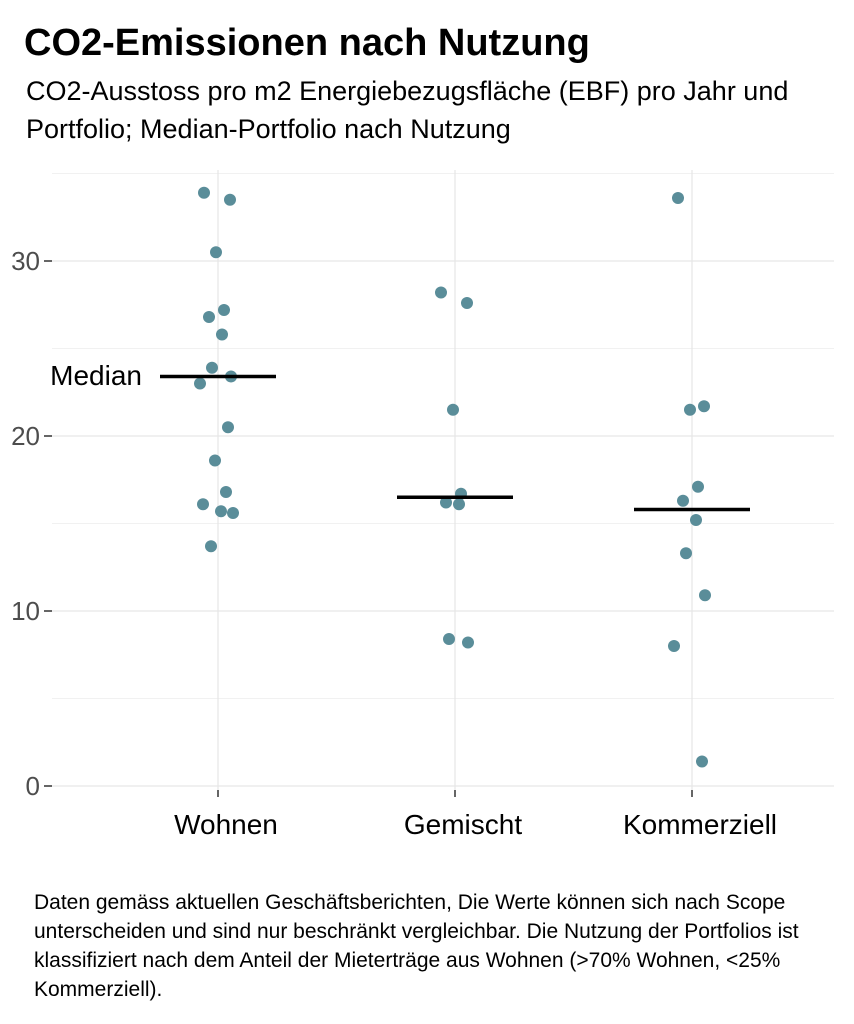 Image resolution: width=854 pixels, height=1024 pixels. I want to click on y-tick-label: 0, so click(33, 786).